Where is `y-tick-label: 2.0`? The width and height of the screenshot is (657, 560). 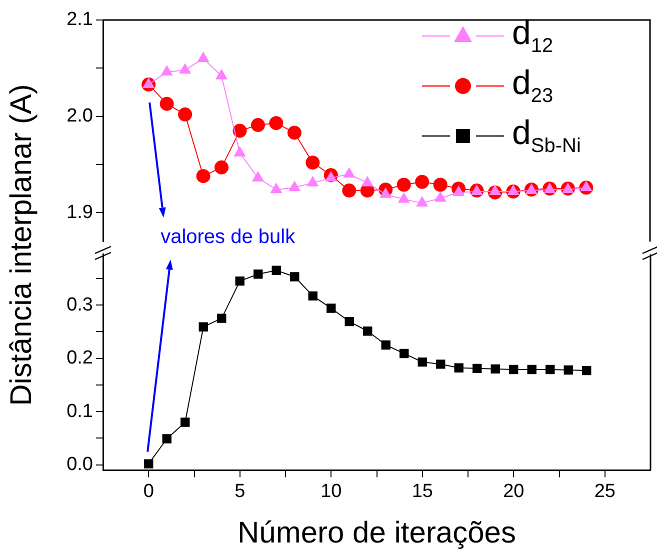 y-tick-label: 2.0 is located at coordinates (79, 116).